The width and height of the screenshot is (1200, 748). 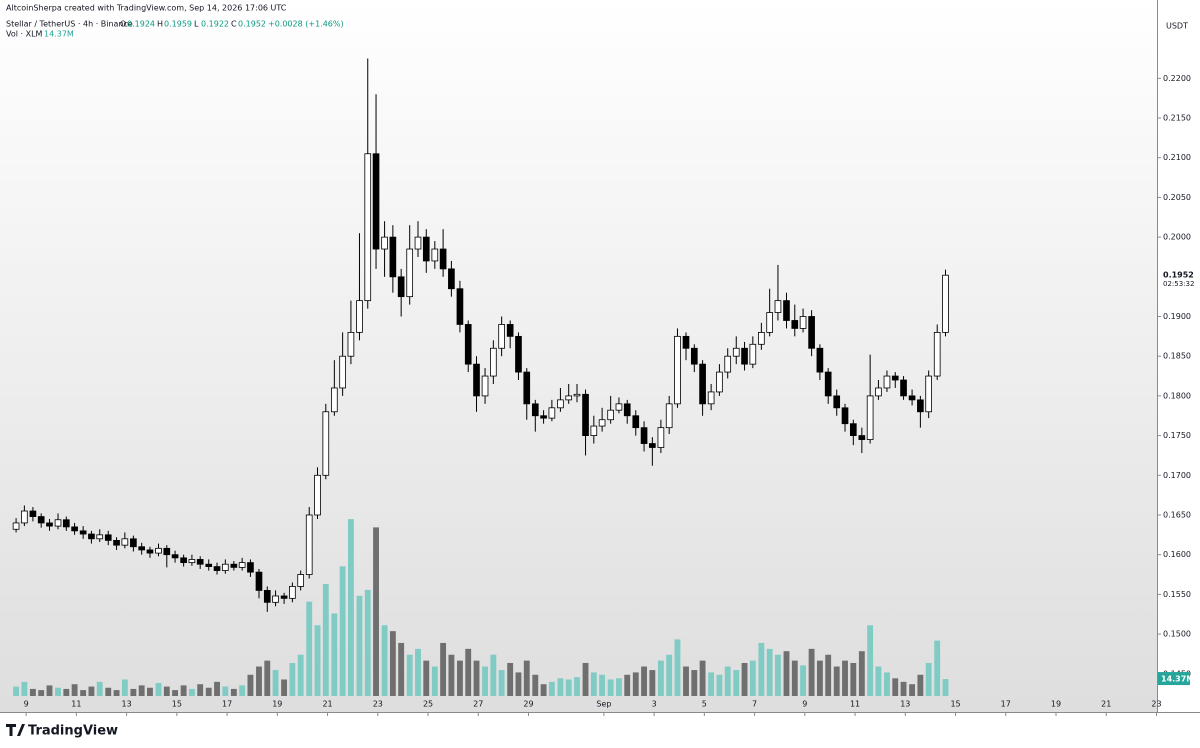 What do you see at coordinates (59, 34) in the screenshot?
I see `volume-value: 14.37M` at bounding box center [59, 34].